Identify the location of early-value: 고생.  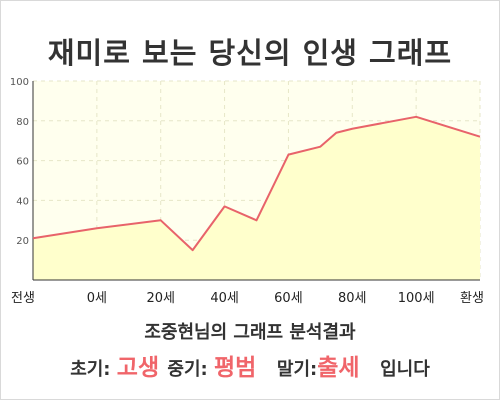
(138, 368).